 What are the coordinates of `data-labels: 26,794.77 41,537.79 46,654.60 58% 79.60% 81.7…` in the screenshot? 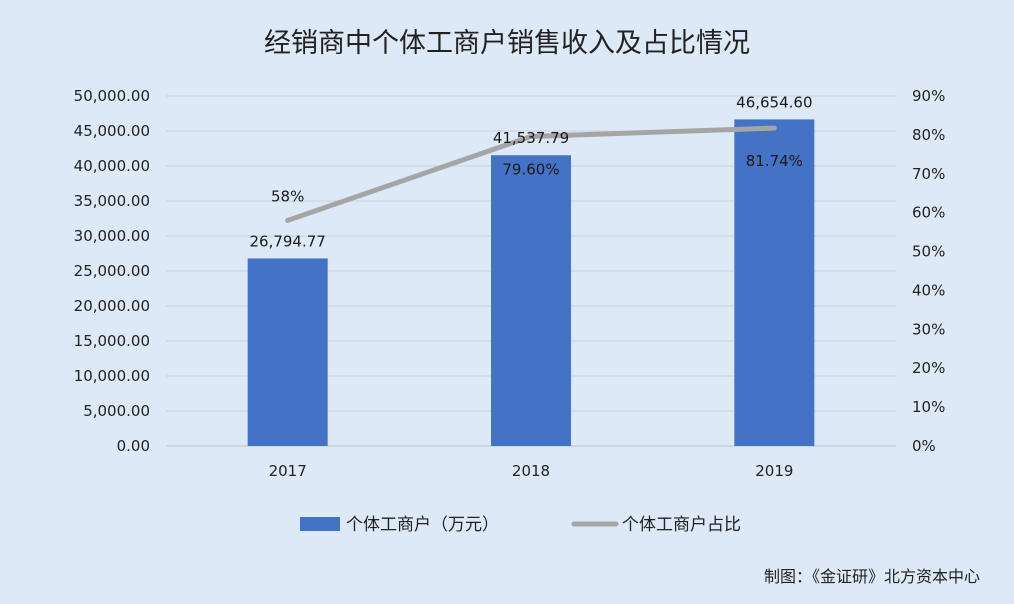 It's located at (530, 171).